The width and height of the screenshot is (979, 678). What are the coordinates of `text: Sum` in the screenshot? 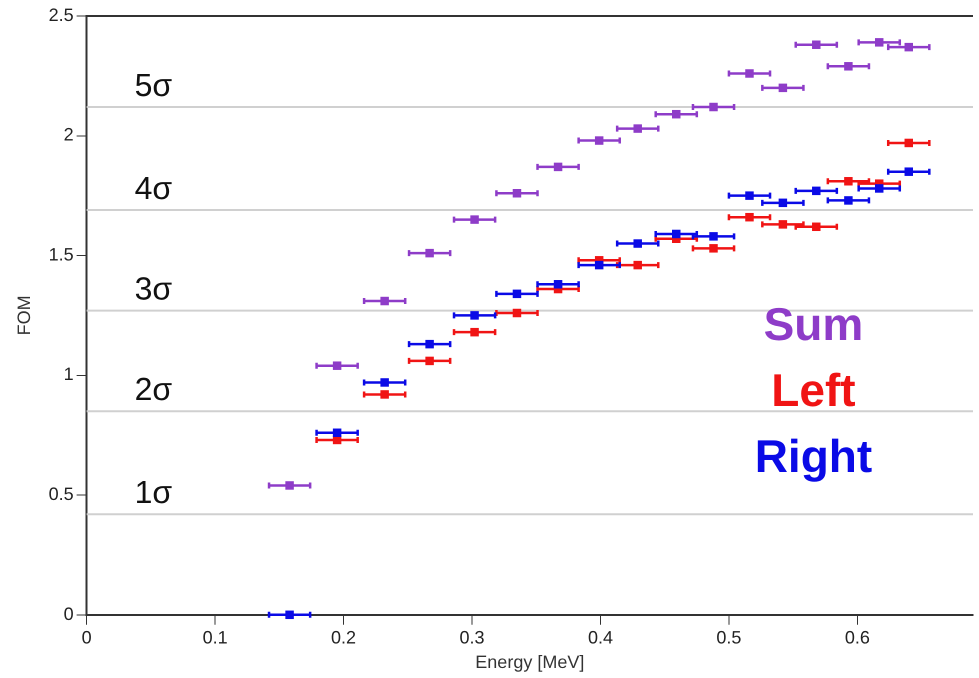 It's located at (814, 324).